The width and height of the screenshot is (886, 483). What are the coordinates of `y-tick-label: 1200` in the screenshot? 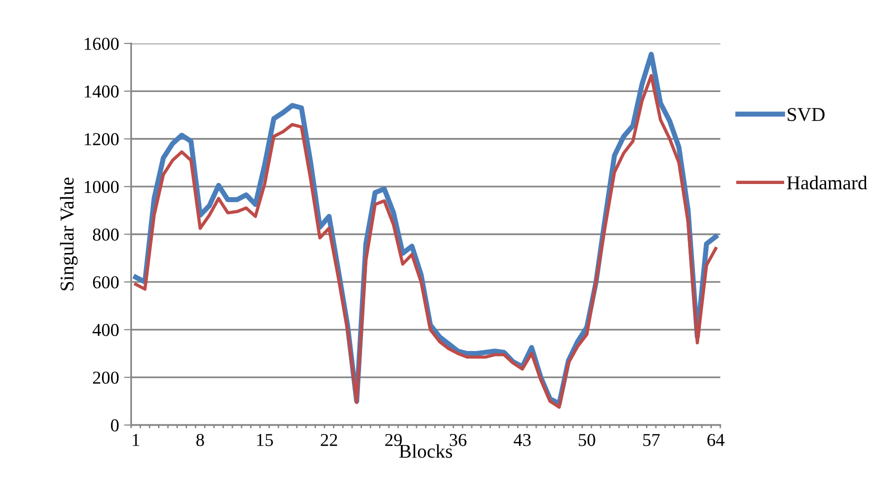 It's located at (101, 139).